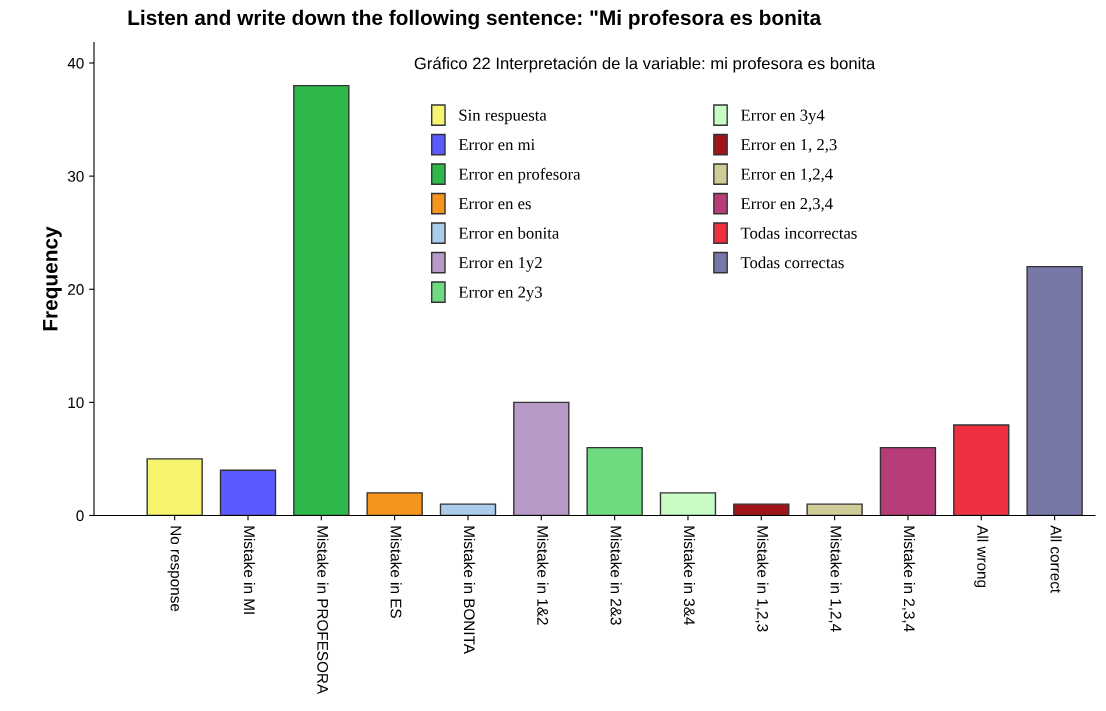 This screenshot has height=711, width=1106. What do you see at coordinates (689, 575) in the screenshot?
I see `x-tick-label: Mistake in 3&4` at bounding box center [689, 575].